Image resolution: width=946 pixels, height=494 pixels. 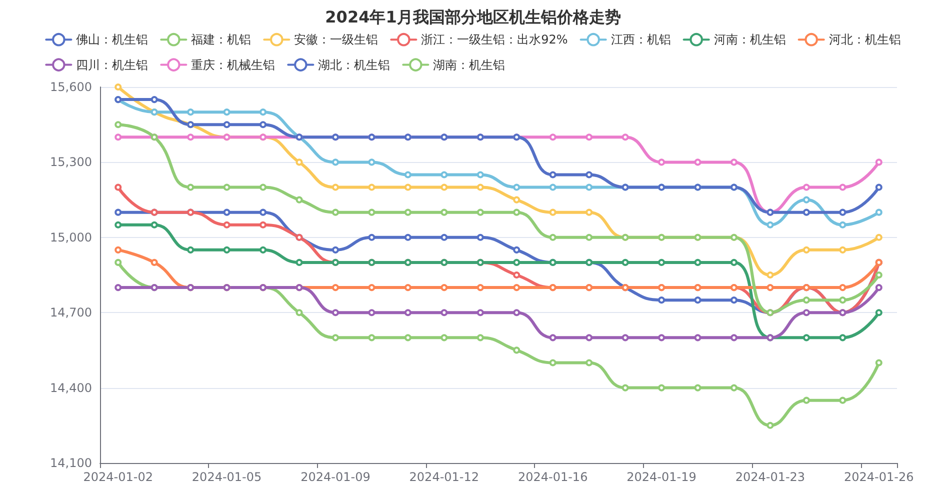 What do you see at coordinates (112, 39) in the screenshot?
I see `legend-label: 佛山：机生铝` at bounding box center [112, 39].